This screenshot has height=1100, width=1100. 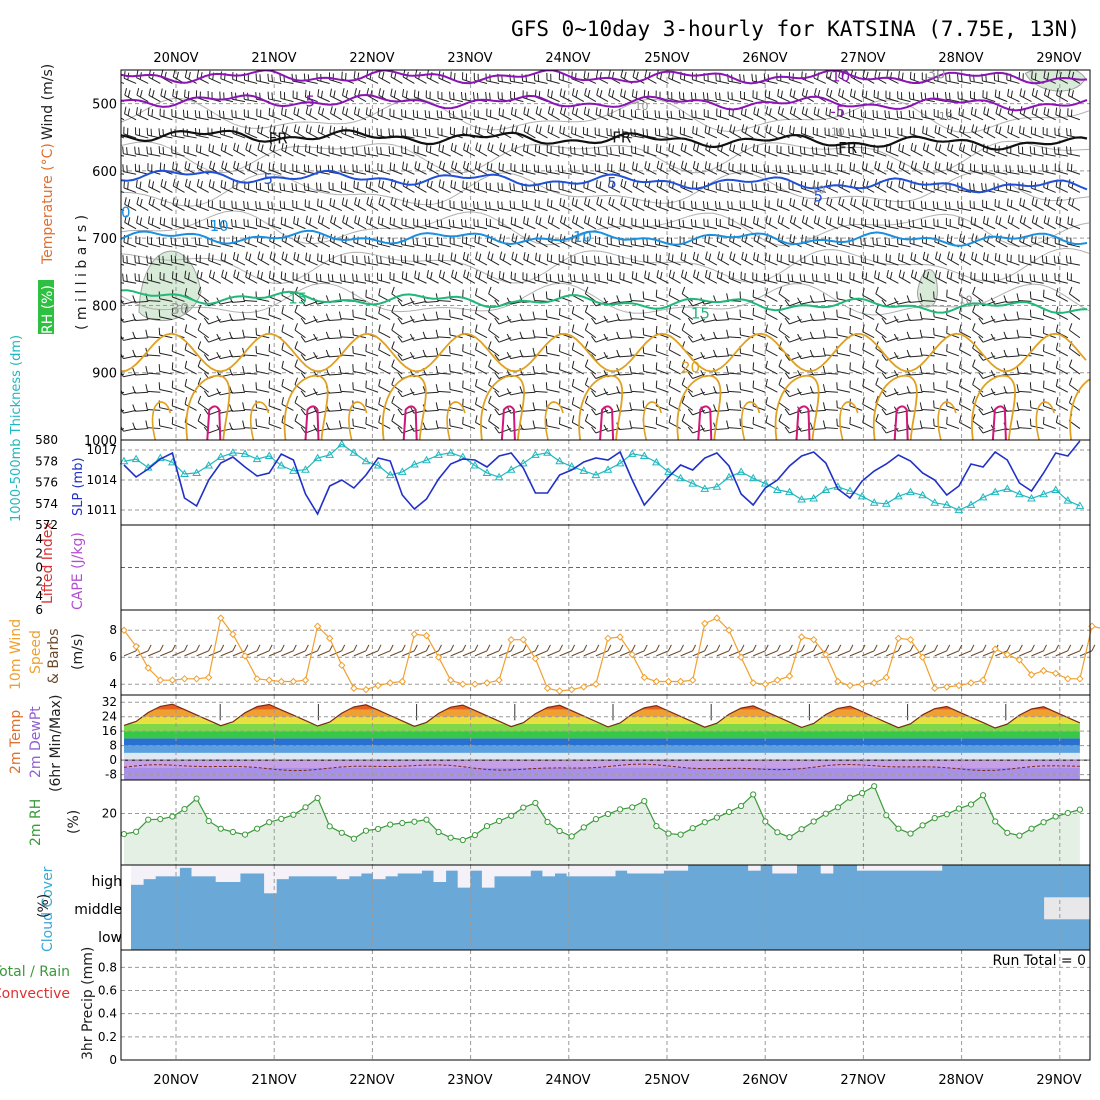 What do you see at coordinates (838, 77) in the screenshot?
I see `contour-label: -10` at bounding box center [838, 77].